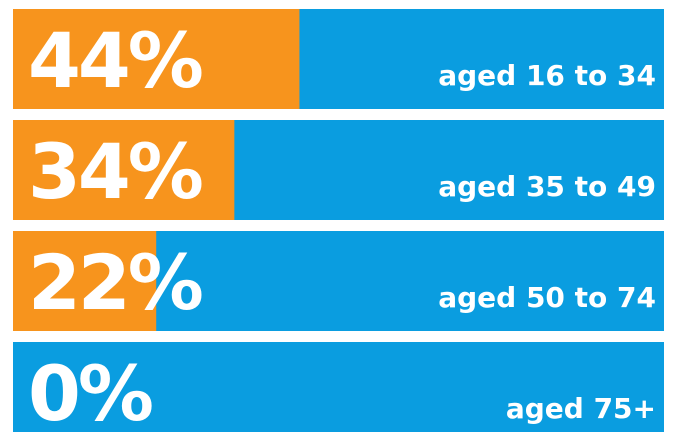 The image size is (681, 434). What do you see at coordinates (547, 186) in the screenshot?
I see `category-label: aged 35 to 49` at bounding box center [547, 186].